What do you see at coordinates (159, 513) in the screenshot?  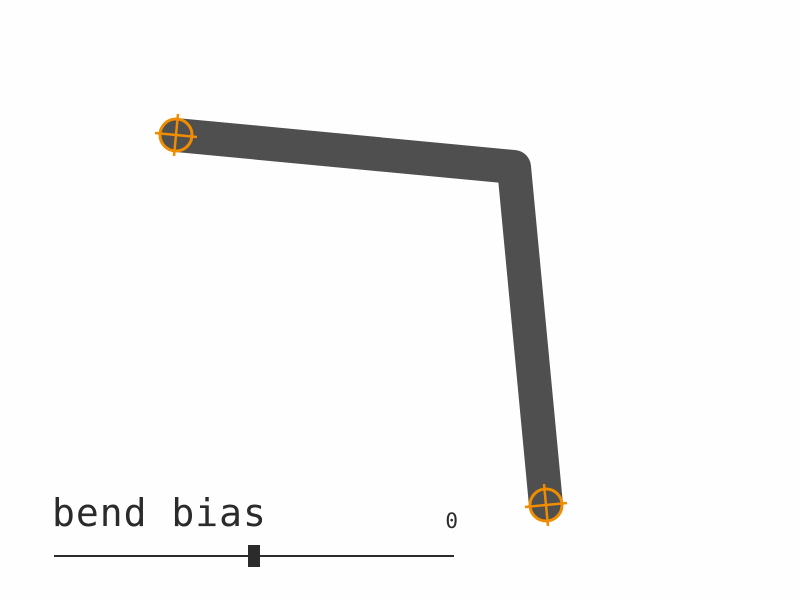 I see `bend-bias-label: bend bias` at bounding box center [159, 513].